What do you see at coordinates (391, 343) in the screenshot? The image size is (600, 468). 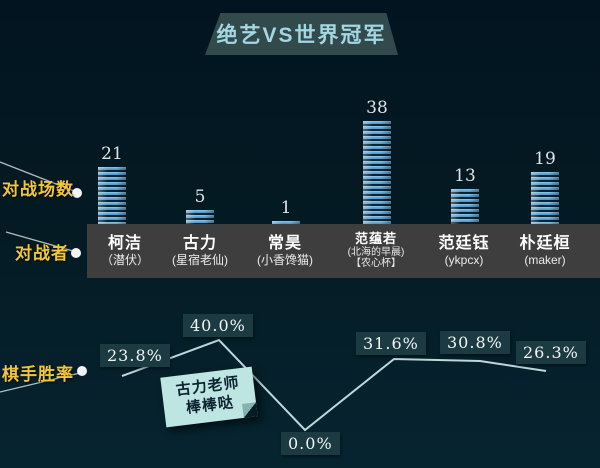 I see `winrate-value-box: 31.6%` at bounding box center [391, 343].